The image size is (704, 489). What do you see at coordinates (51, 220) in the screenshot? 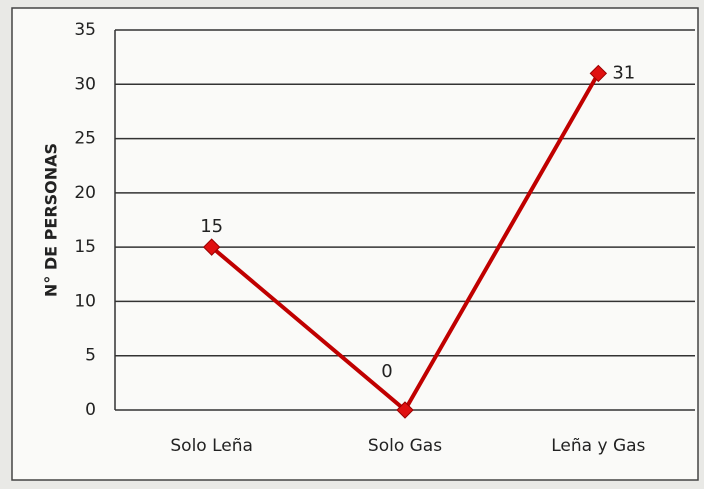
I see `y-axis-label: N° DE PERSONAS` at bounding box center [51, 220].